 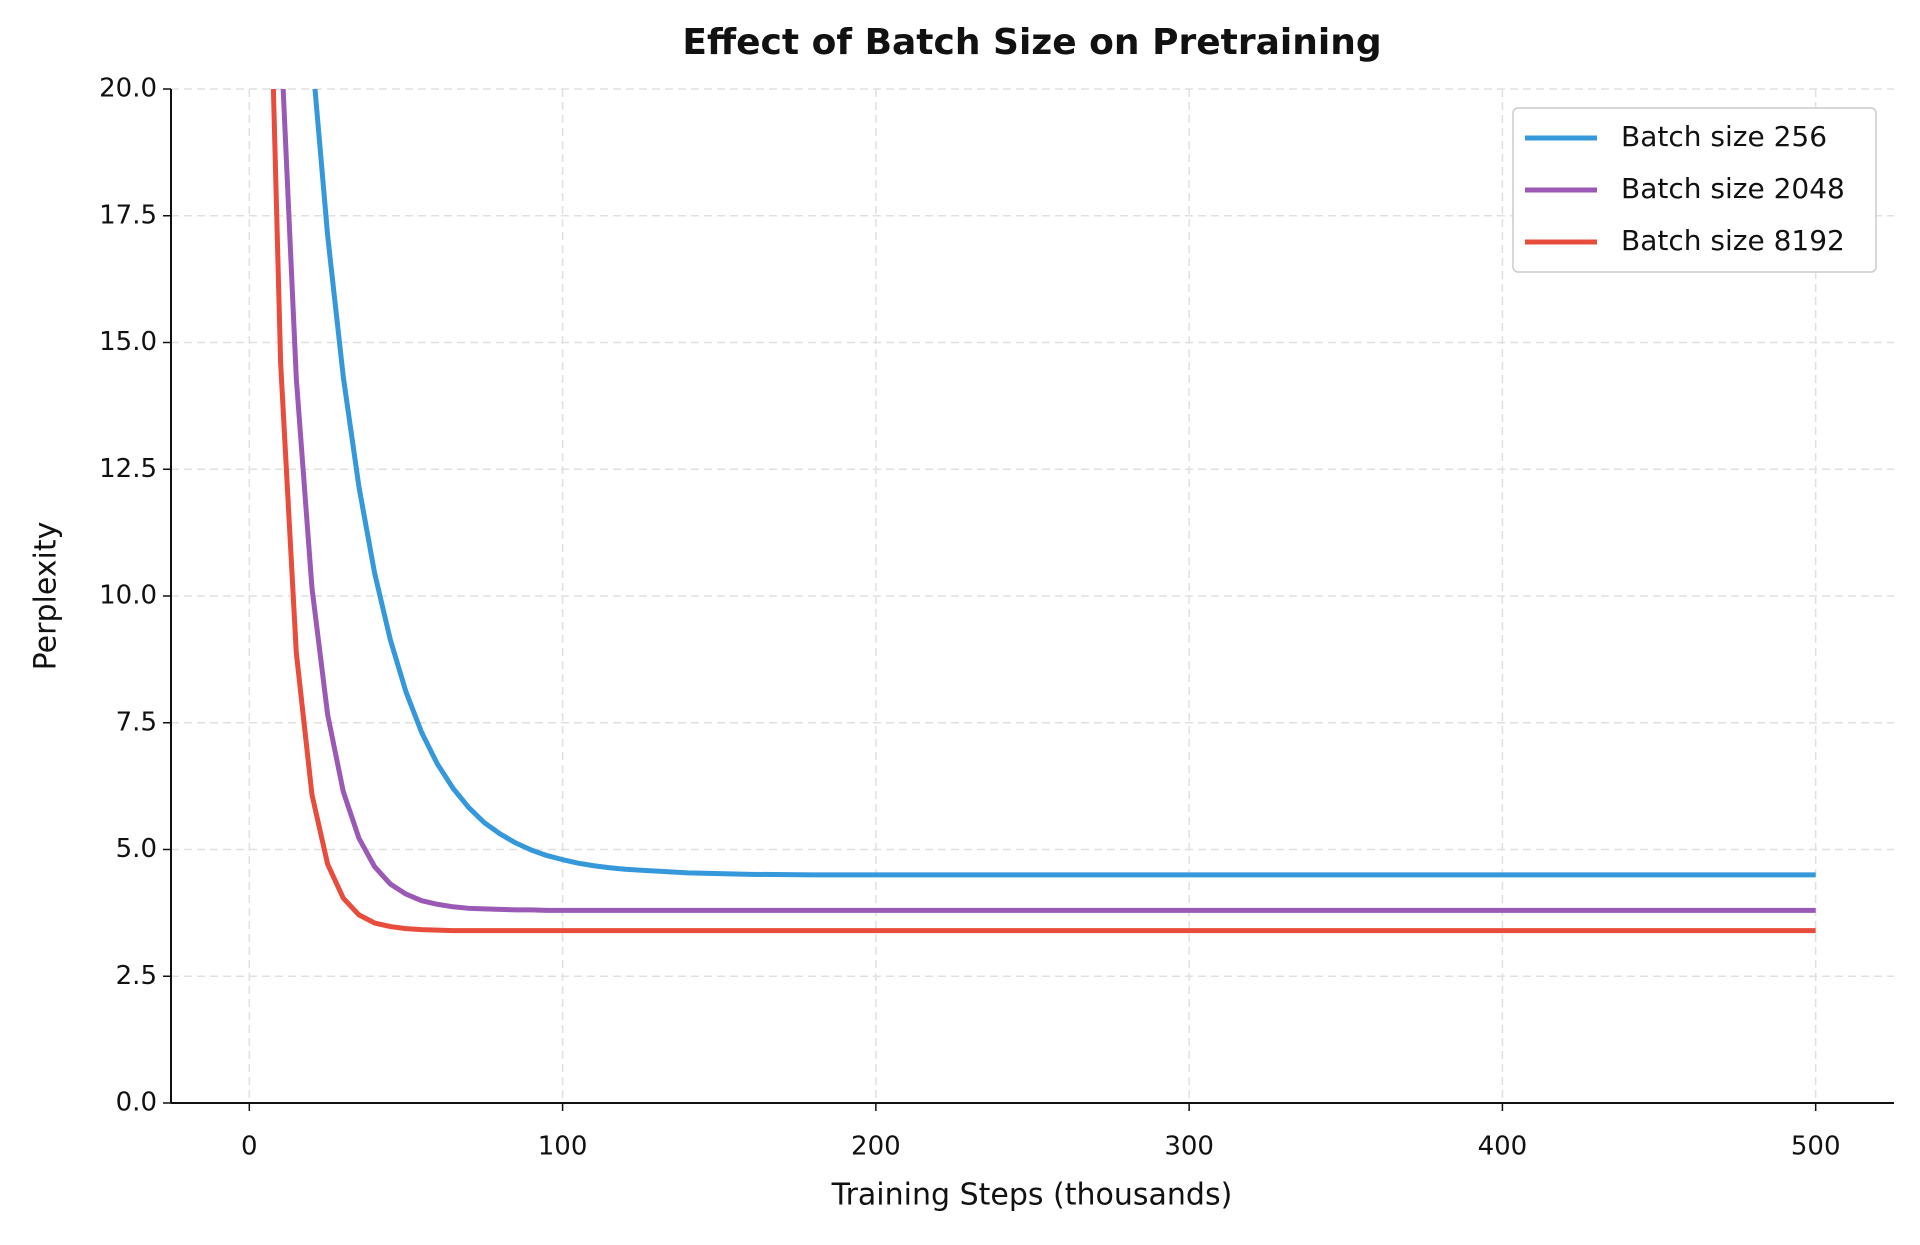 I want to click on y-tick-label: 20.0, so click(x=128, y=89).